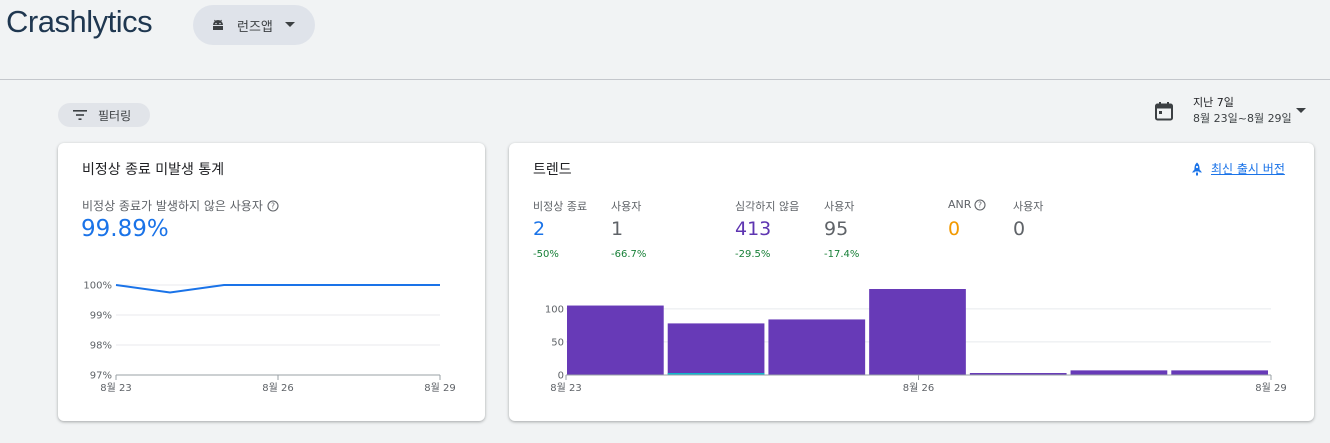 The height and width of the screenshot is (443, 1330). I want to click on crash-free-users-label: 비정상 종료가 발생하지 않은 사용자 ?, so click(180, 205).